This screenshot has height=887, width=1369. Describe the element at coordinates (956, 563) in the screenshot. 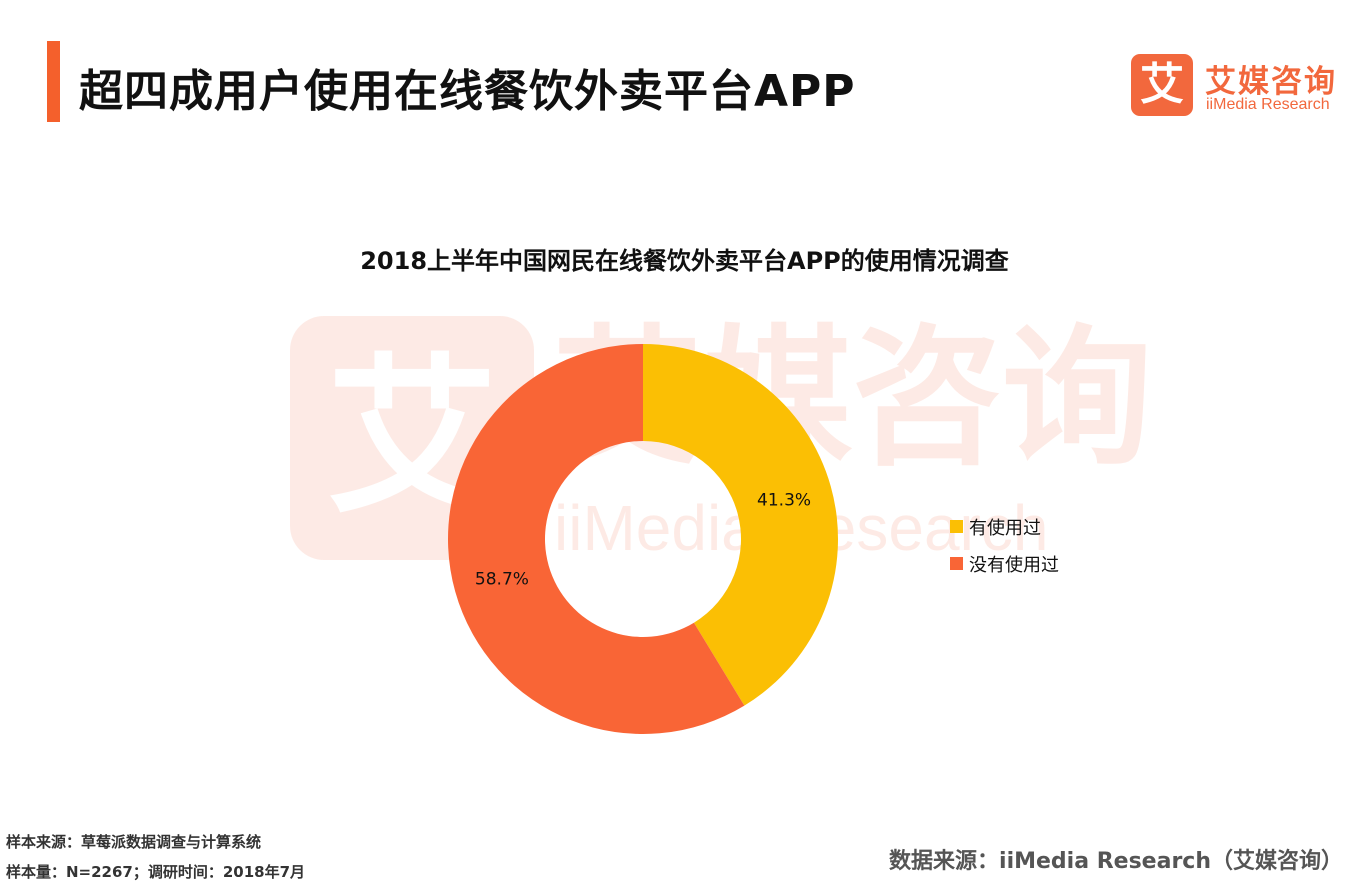

I see `legend-swatch-not-used` at that location.